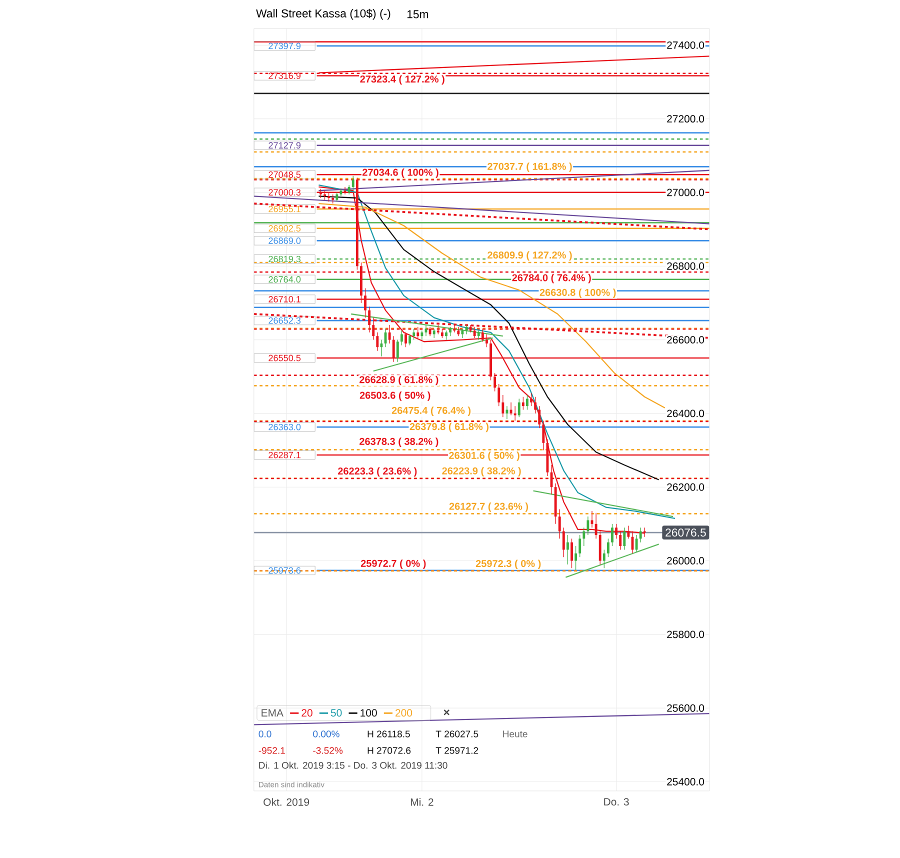 This screenshot has width=900, height=858. I want to click on ref-line-label: 26902.5, so click(284, 228).